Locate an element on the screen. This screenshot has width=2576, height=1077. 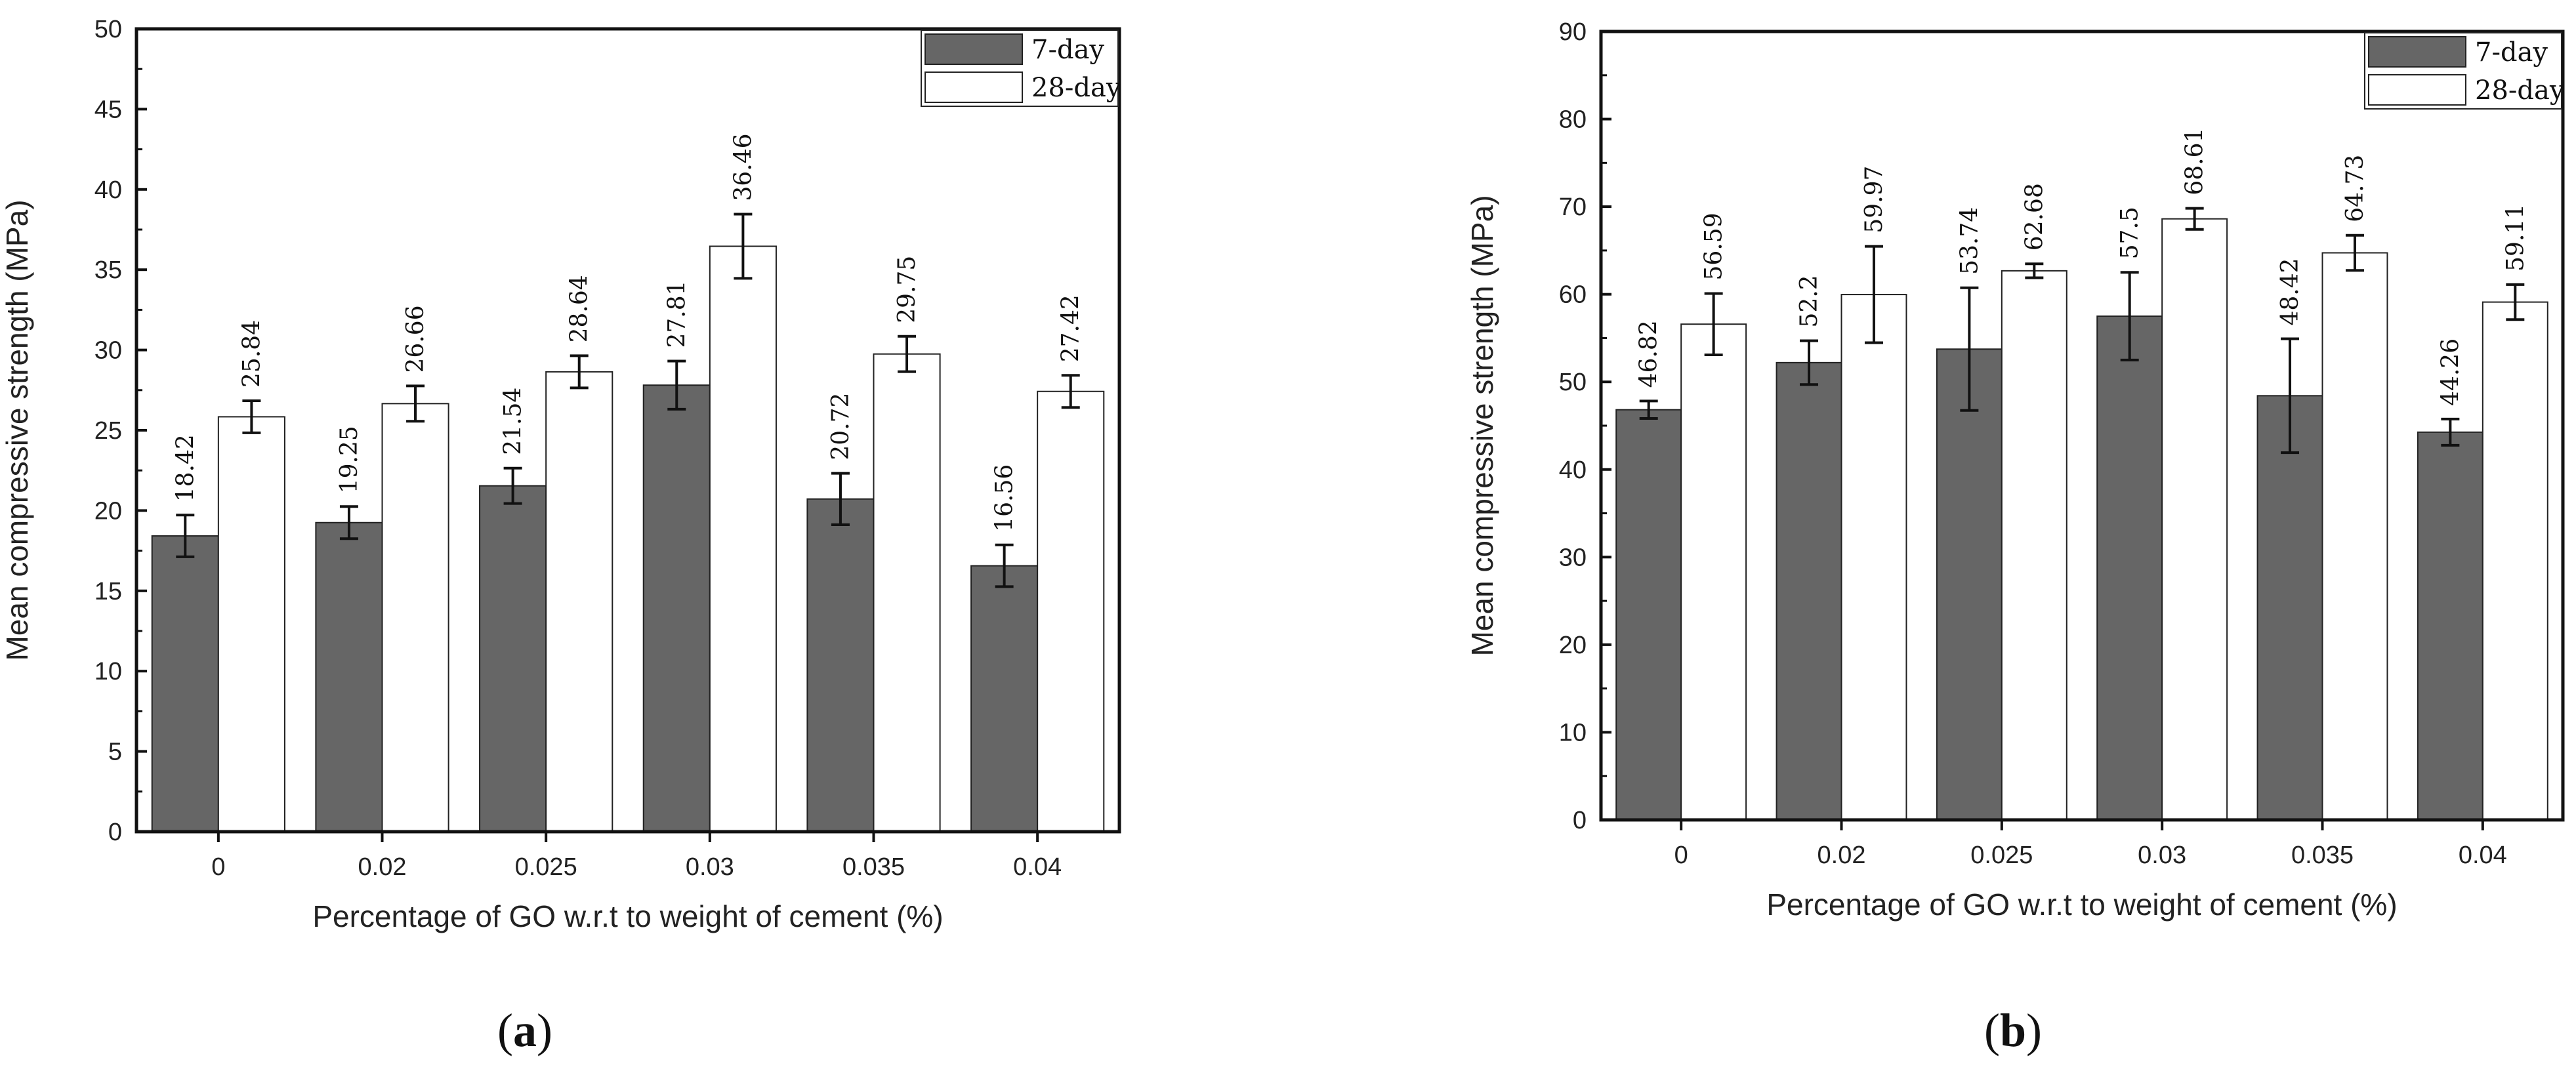
data-label: 52.2 is located at coordinates (1809, 301).